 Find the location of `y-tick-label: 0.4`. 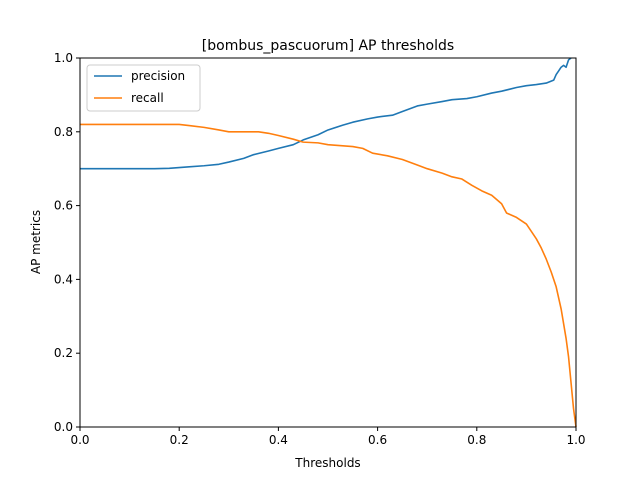

y-tick-label: 0.4 is located at coordinates (63, 279).